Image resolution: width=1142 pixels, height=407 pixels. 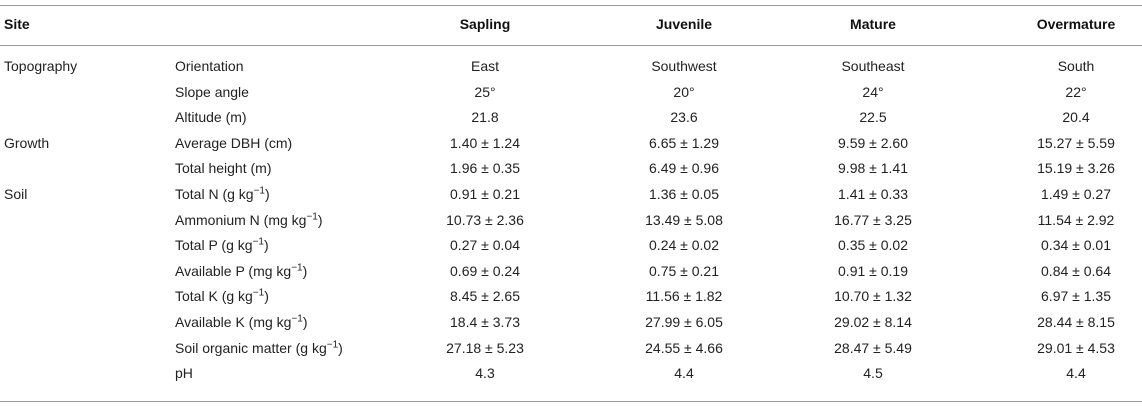 What do you see at coordinates (485, 117) in the screenshot?
I see `cell-sapling: 21.8` at bounding box center [485, 117].